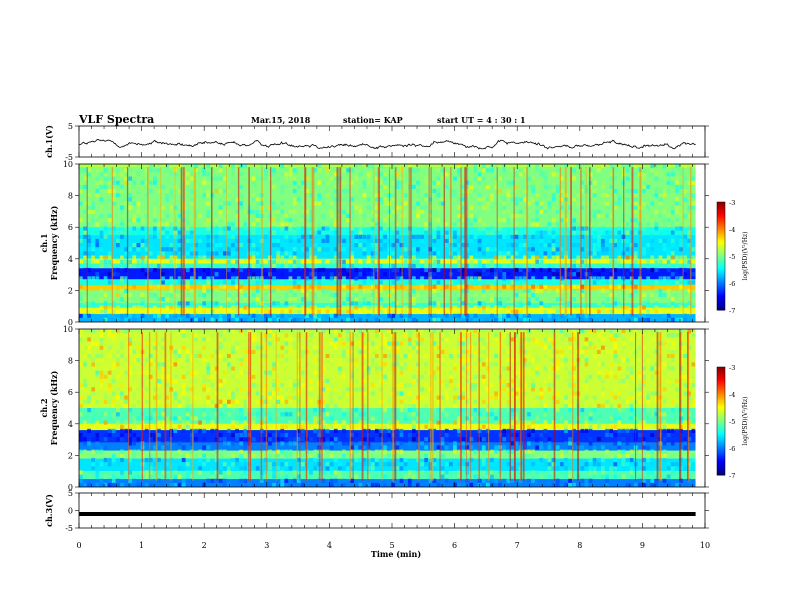  I want to click on y-axis-1-tick-label: 6, so click(70, 227).